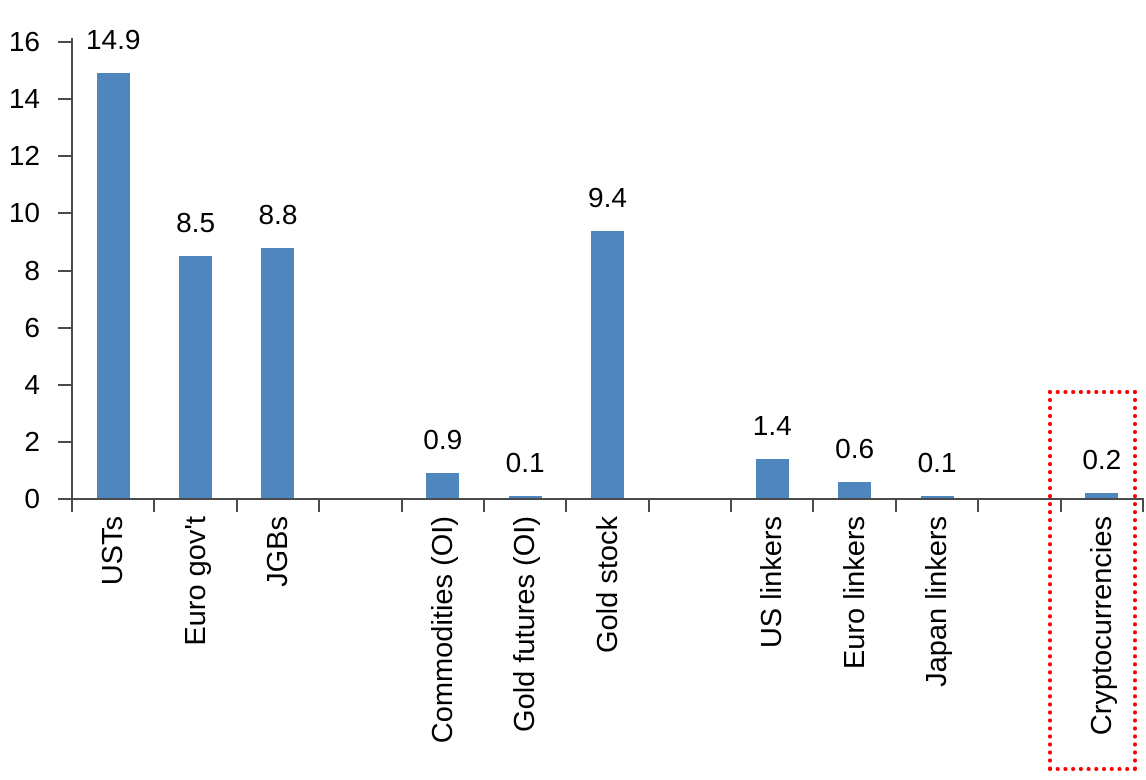 This screenshot has width=1146, height=780. I want to click on y-tick-label: 8, so click(32, 270).